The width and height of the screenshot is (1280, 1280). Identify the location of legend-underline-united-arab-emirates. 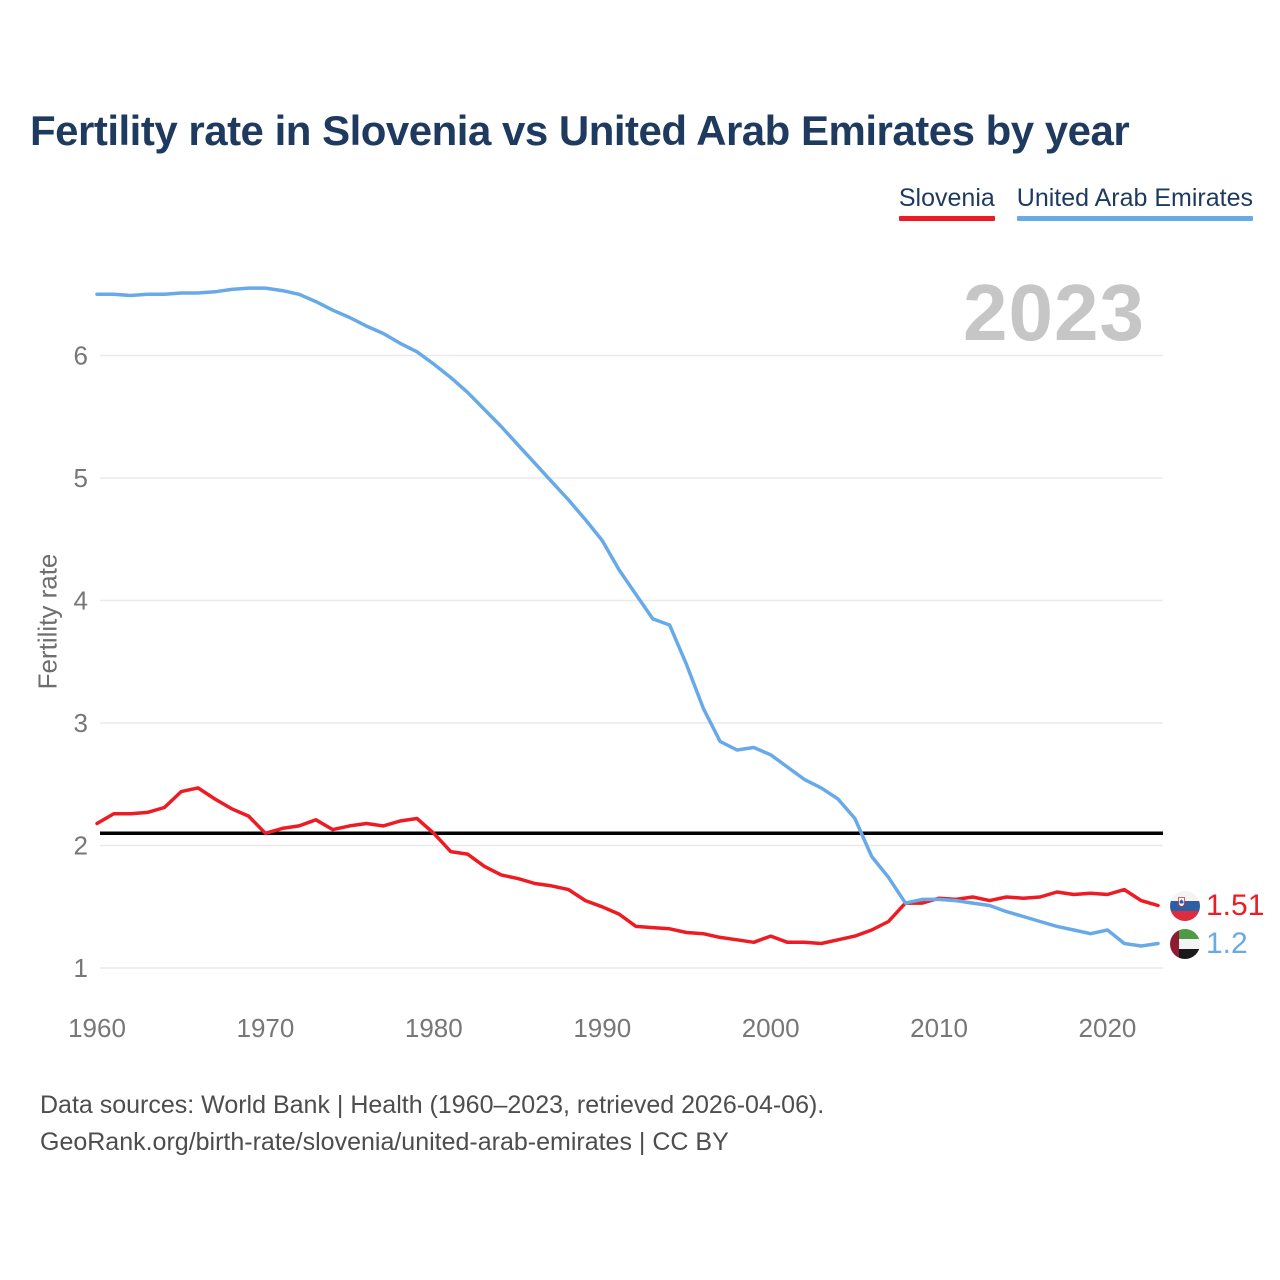
(1134, 218).